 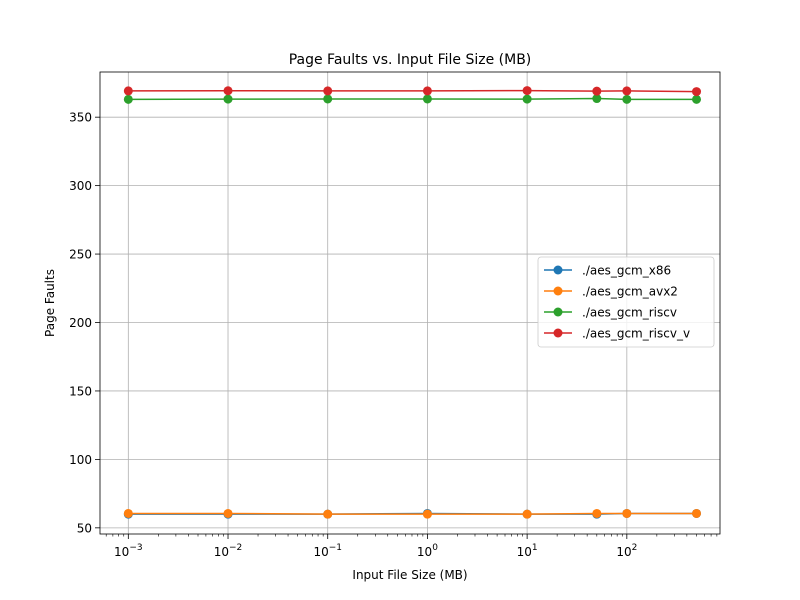 I want to click on y-tick-label: 250, so click(x=80, y=255).